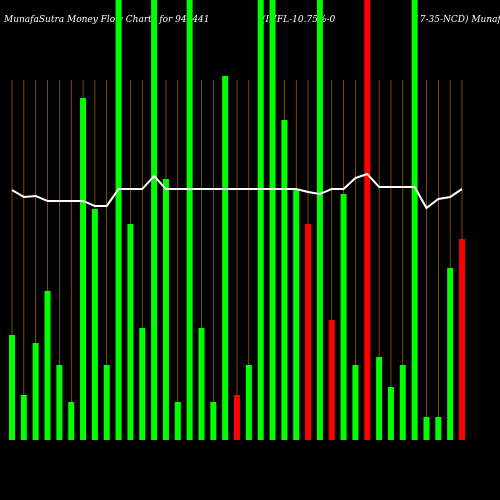  What do you see at coordinates (237, 191) in the screenshot?
I see `money-flow-line` at bounding box center [237, 191].